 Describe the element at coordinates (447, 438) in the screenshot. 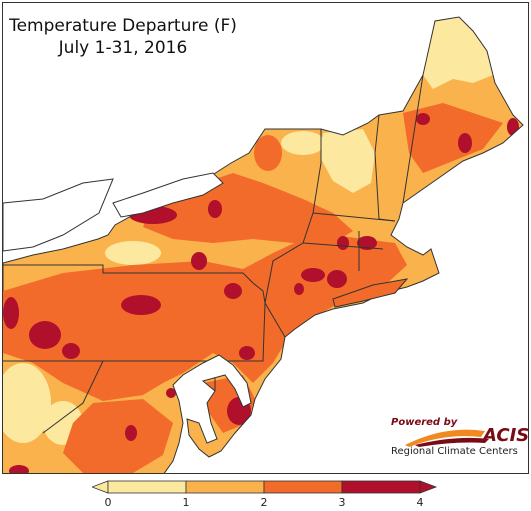

I see `acis-swoosh-icon` at that location.